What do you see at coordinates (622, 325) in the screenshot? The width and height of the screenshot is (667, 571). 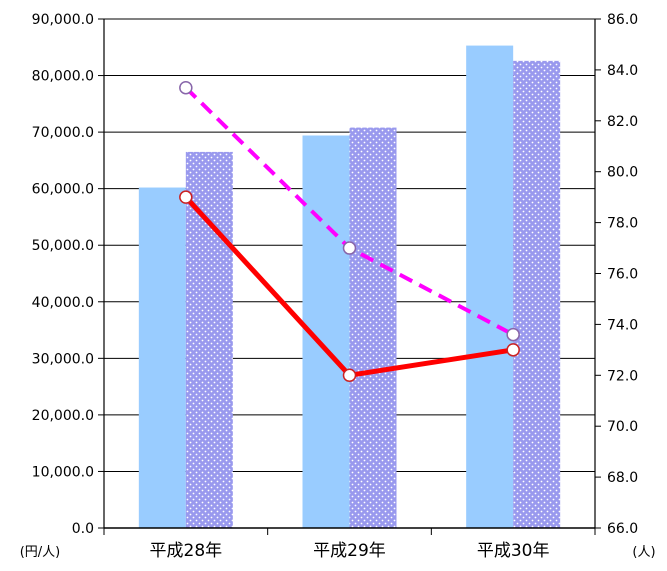 I see `right-tick-label: 74.0` at bounding box center [622, 325].